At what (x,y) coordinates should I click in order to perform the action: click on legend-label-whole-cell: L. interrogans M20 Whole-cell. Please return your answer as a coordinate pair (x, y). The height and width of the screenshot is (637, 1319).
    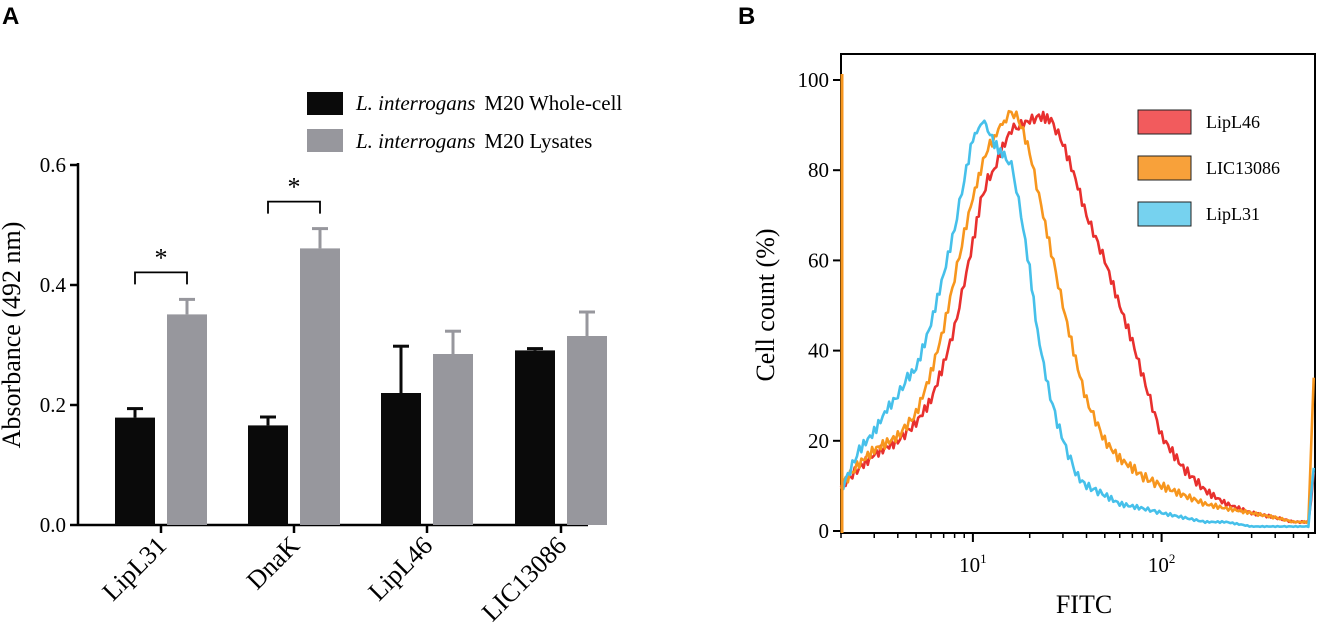
    Looking at the image, I should click on (488, 103).